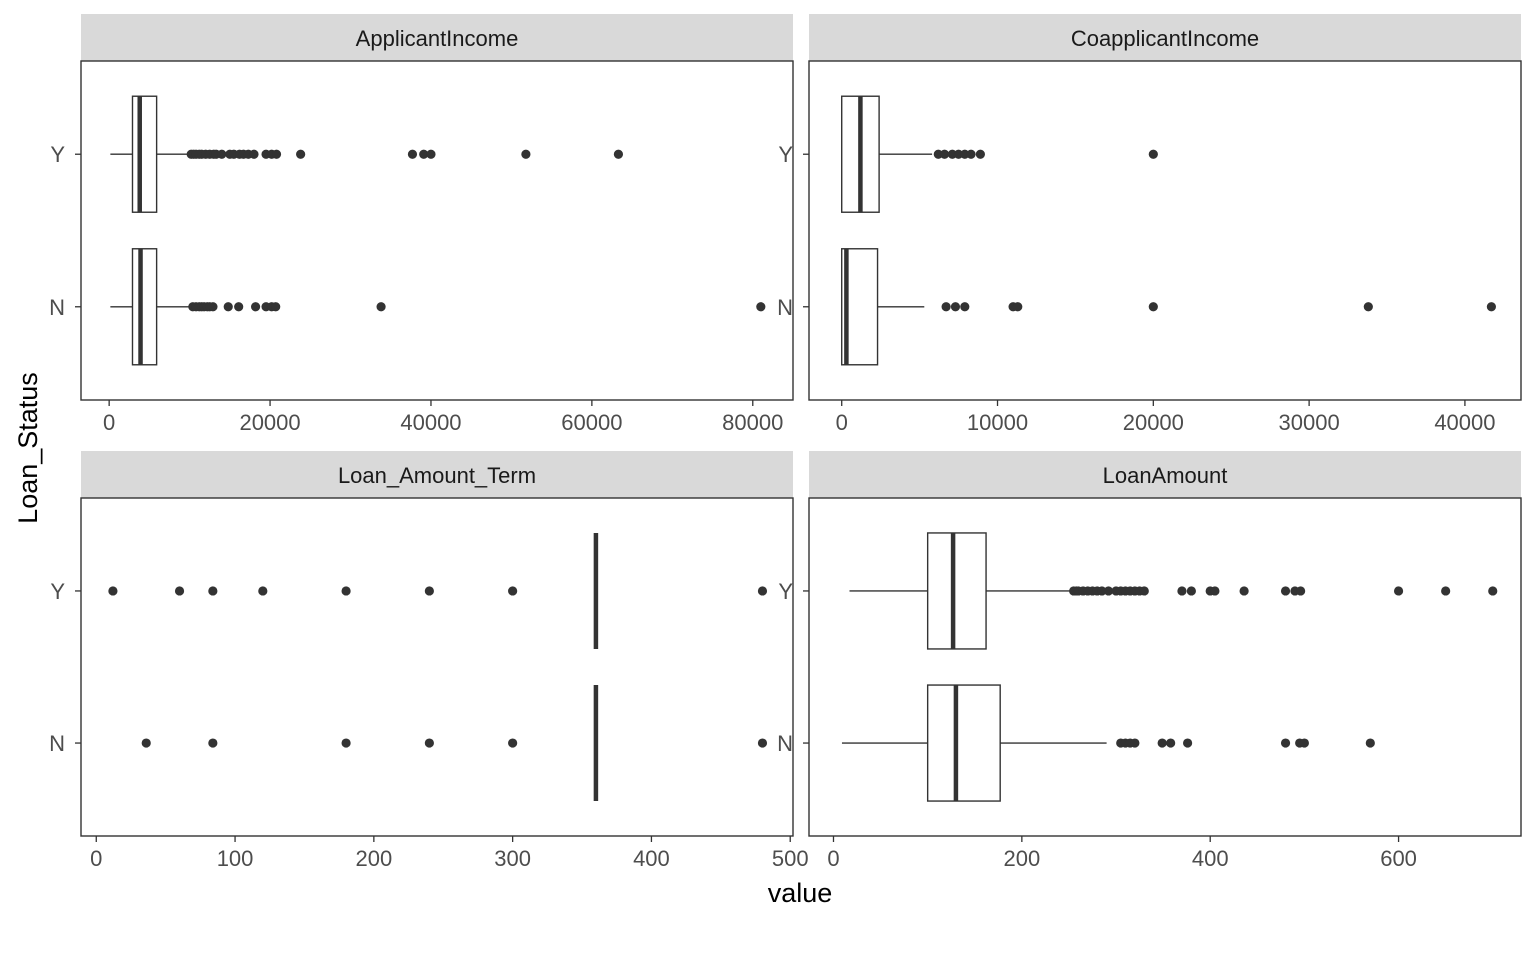 The image size is (1536, 960). I want to click on x-tick-label: 500, so click(790, 858).